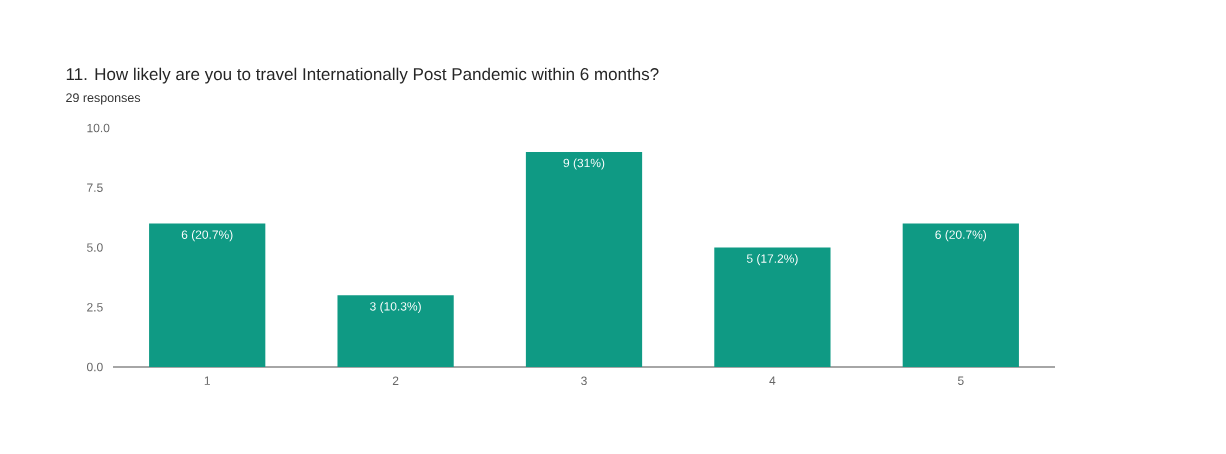 Image resolution: width=1226 pixels, height=454 pixels. I want to click on data-label: 3 (10.3%), so click(395, 307).